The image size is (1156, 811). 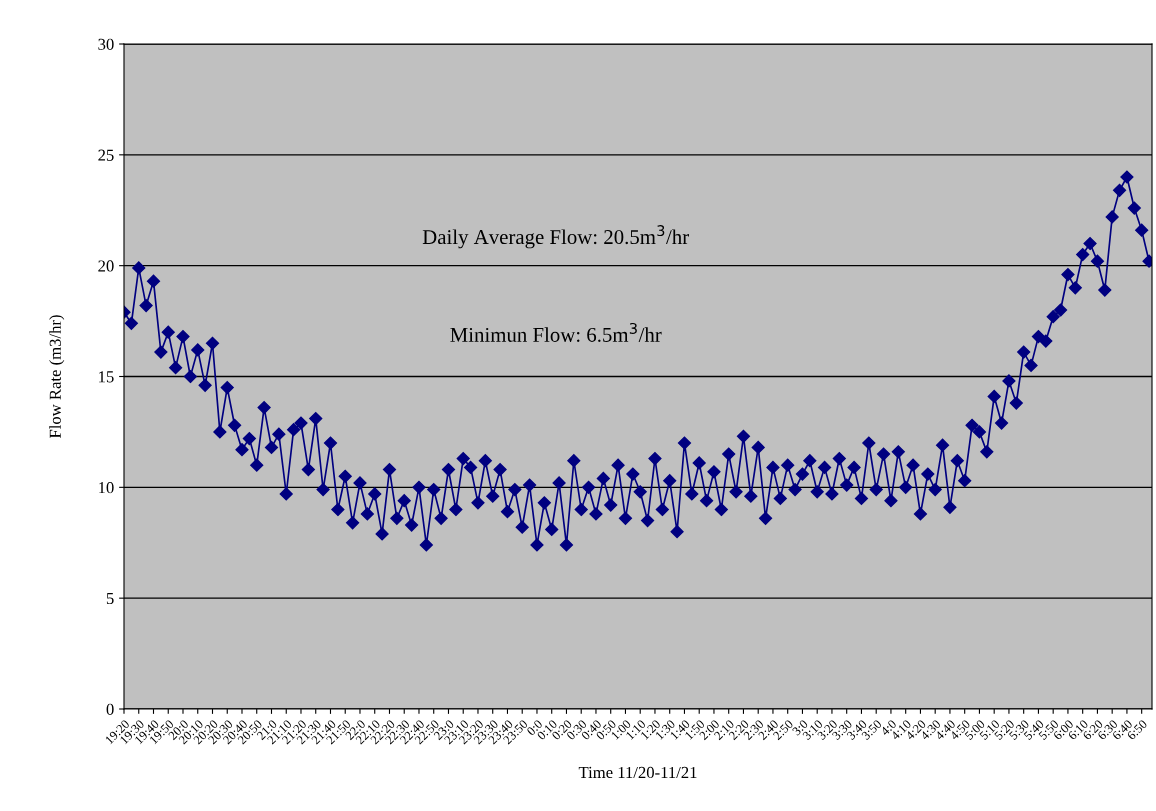 What do you see at coordinates (57, 377) in the screenshot?
I see `y-axis-title: Flow Rate (m3/hr)` at bounding box center [57, 377].